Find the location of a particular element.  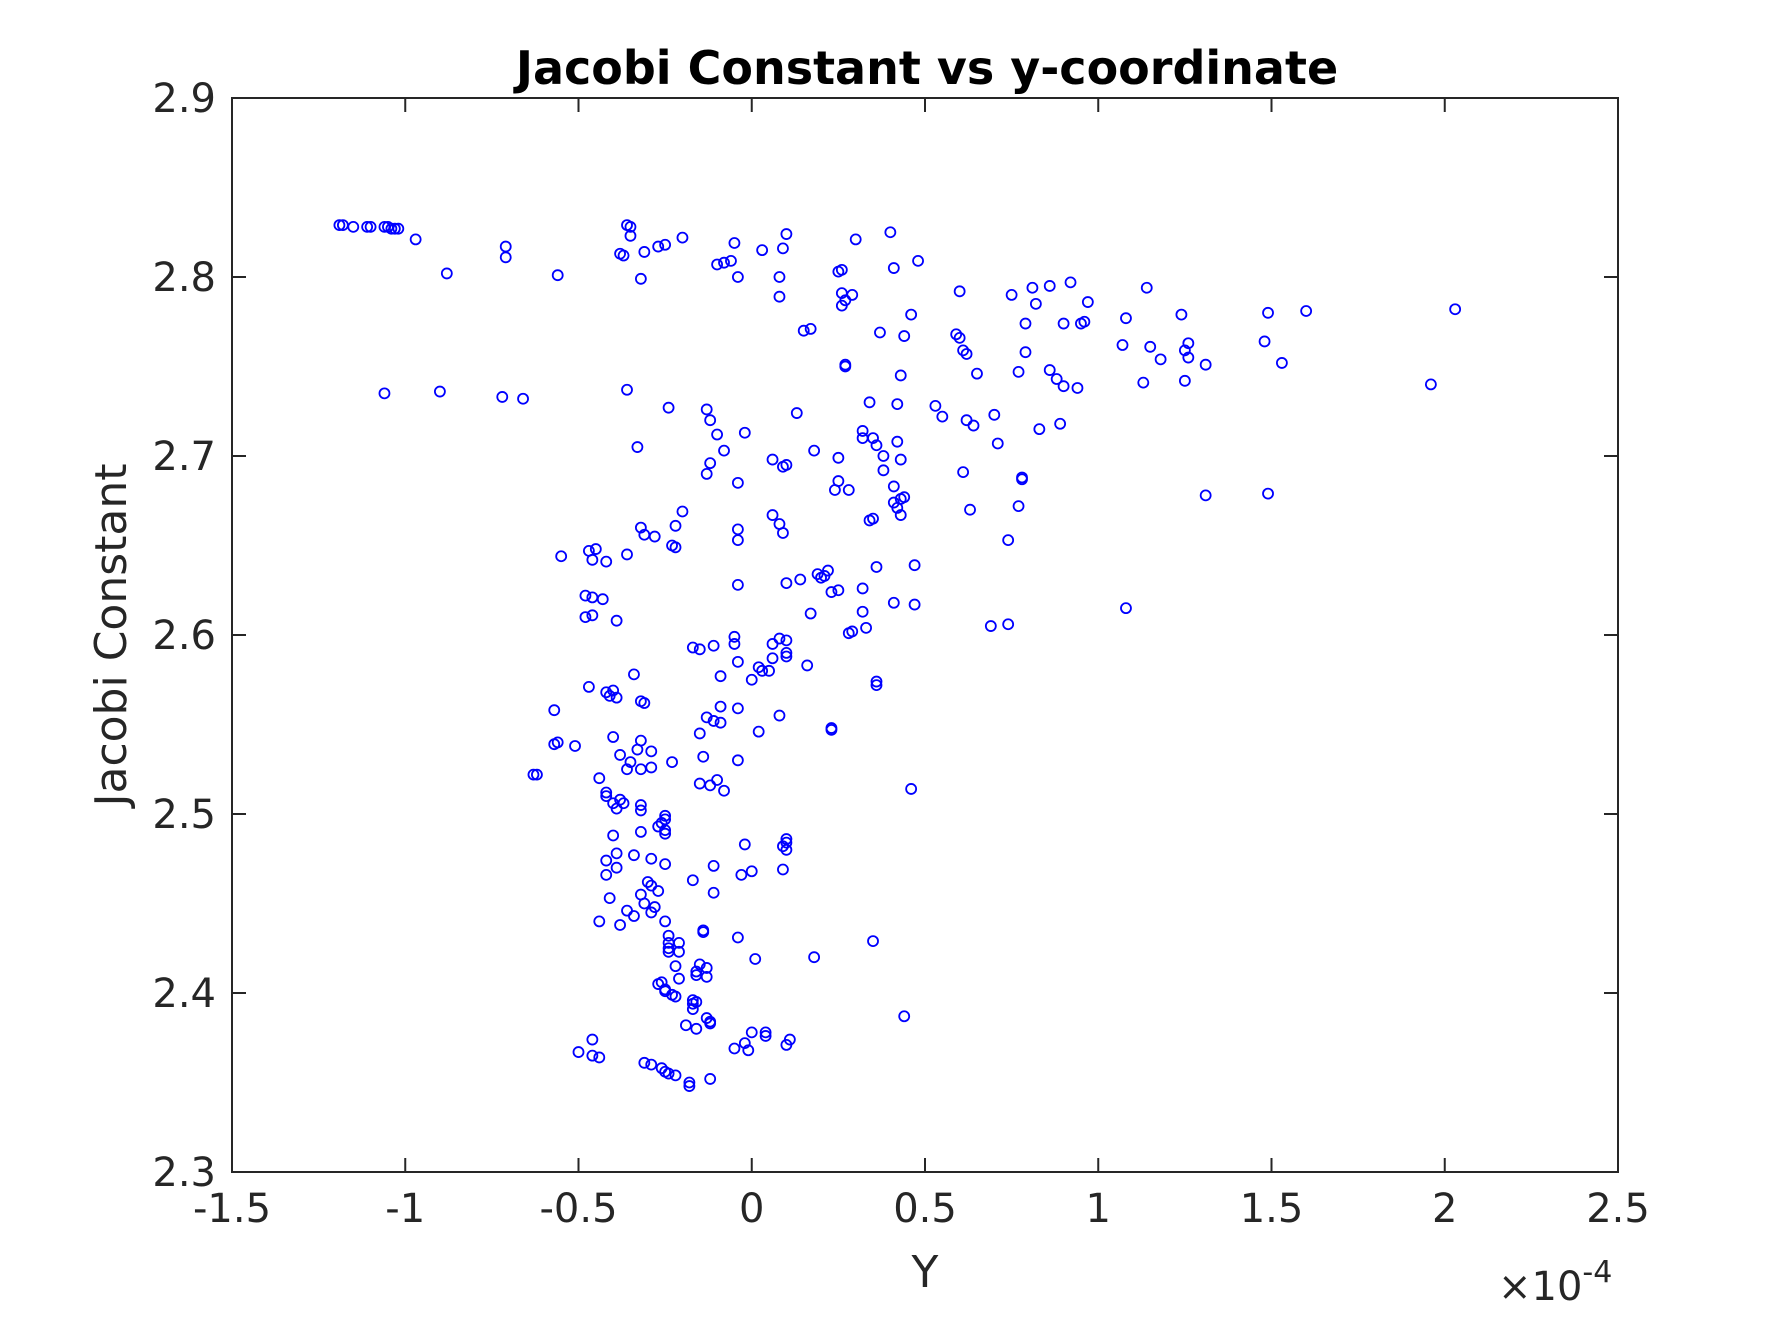

x-tick-label: 2 is located at coordinates (1444, 1209).